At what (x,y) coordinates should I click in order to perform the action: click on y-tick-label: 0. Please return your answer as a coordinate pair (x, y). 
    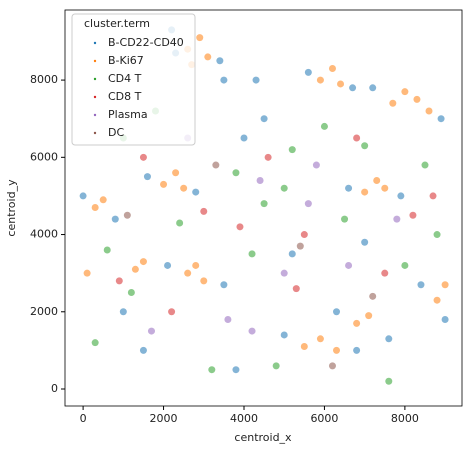
    Looking at the image, I should click on (54, 388).